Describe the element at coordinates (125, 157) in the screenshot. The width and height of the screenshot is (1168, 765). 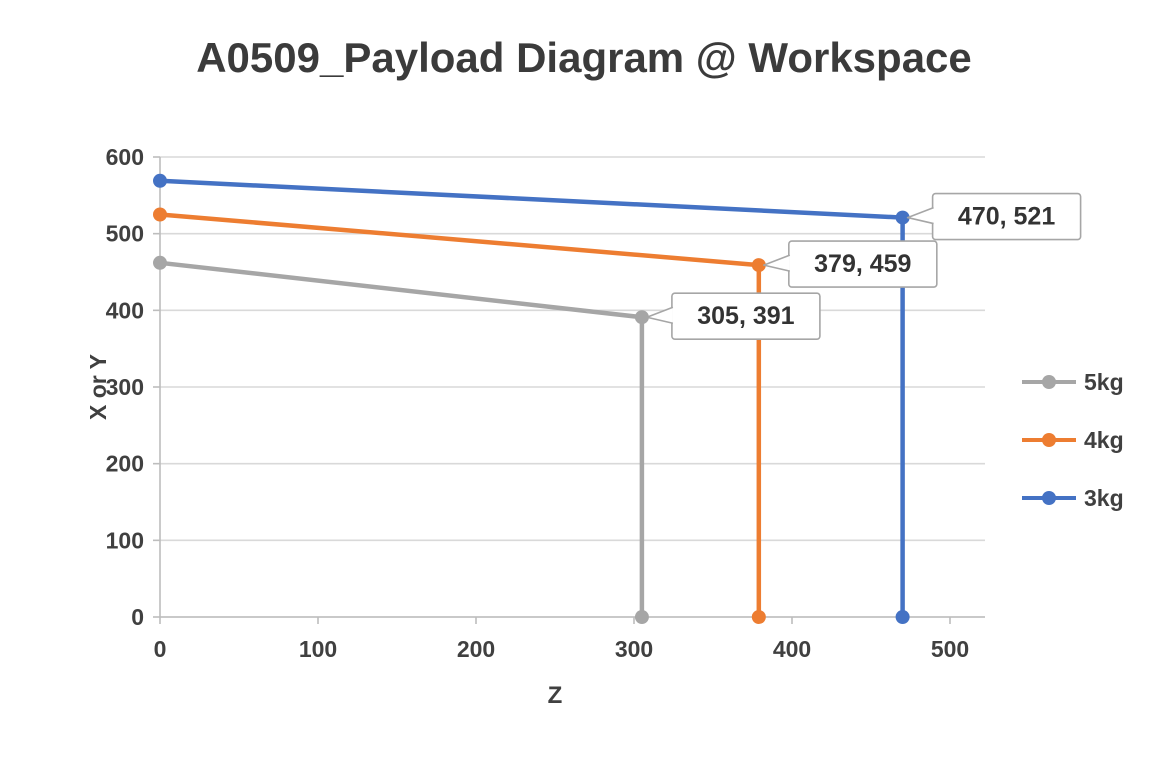
I see `y-tick-label: 600` at that location.